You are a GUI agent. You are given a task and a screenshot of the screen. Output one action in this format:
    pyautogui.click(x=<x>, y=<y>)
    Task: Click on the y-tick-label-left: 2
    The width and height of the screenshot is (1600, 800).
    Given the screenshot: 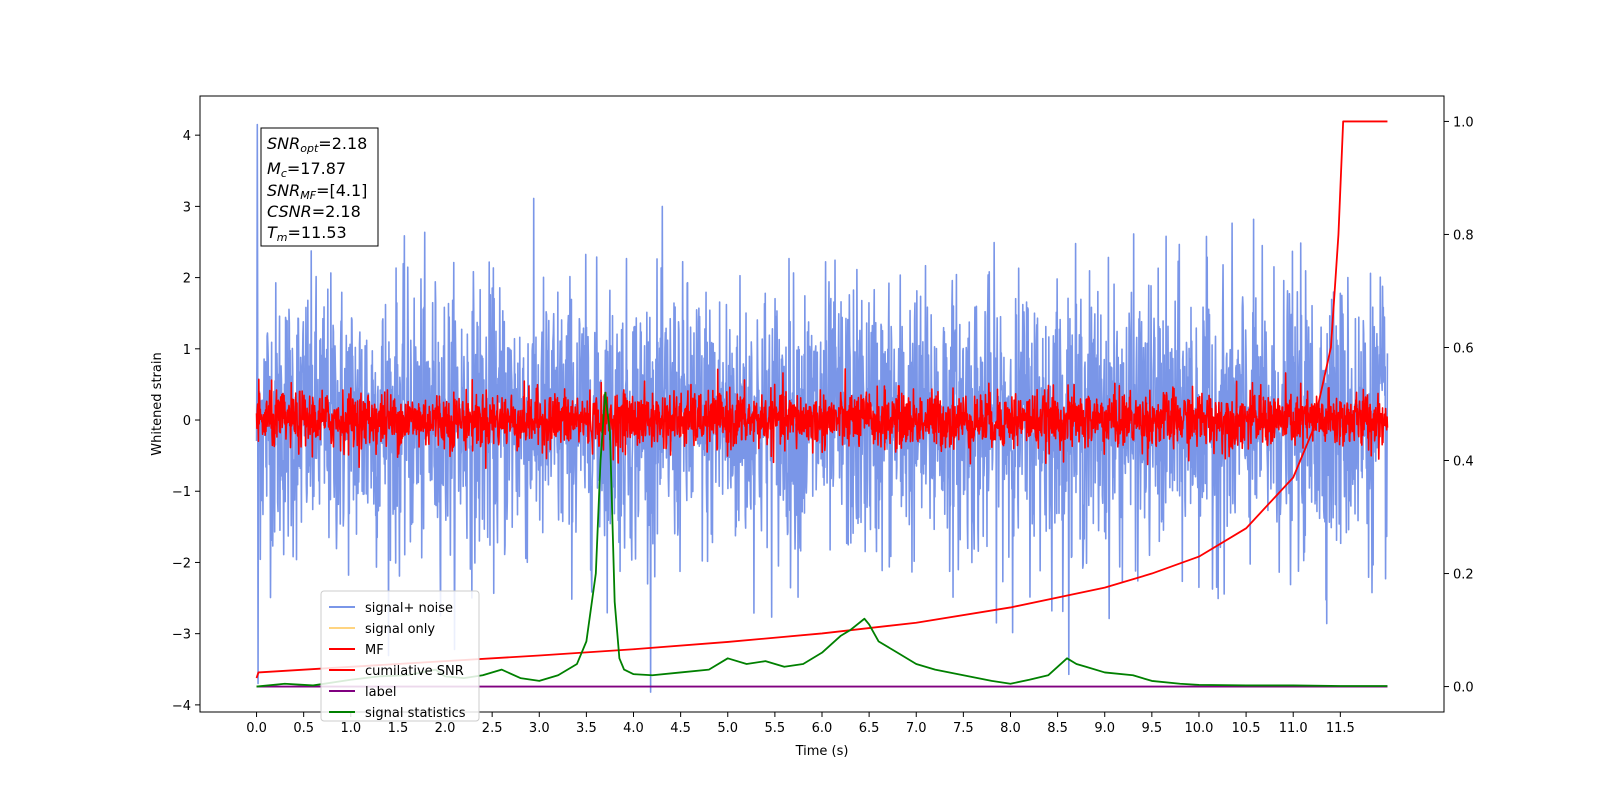 What is the action you would take?
    pyautogui.click(x=187, y=279)
    